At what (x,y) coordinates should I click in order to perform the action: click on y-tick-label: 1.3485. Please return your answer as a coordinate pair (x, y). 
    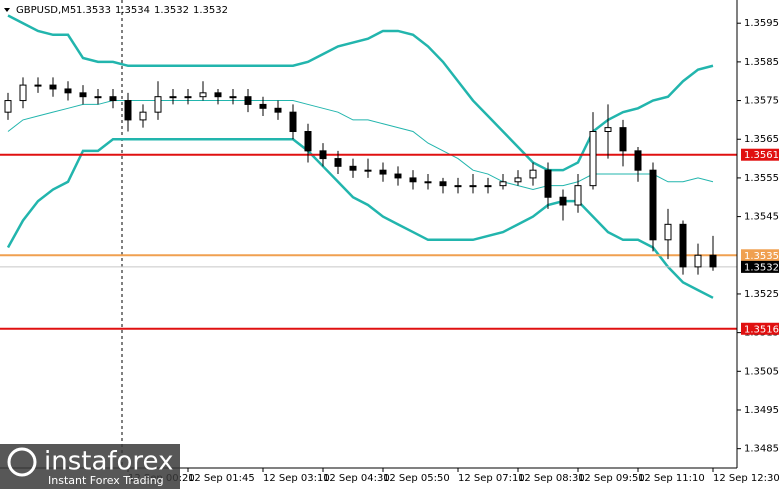
    Looking at the image, I should click on (761, 449).